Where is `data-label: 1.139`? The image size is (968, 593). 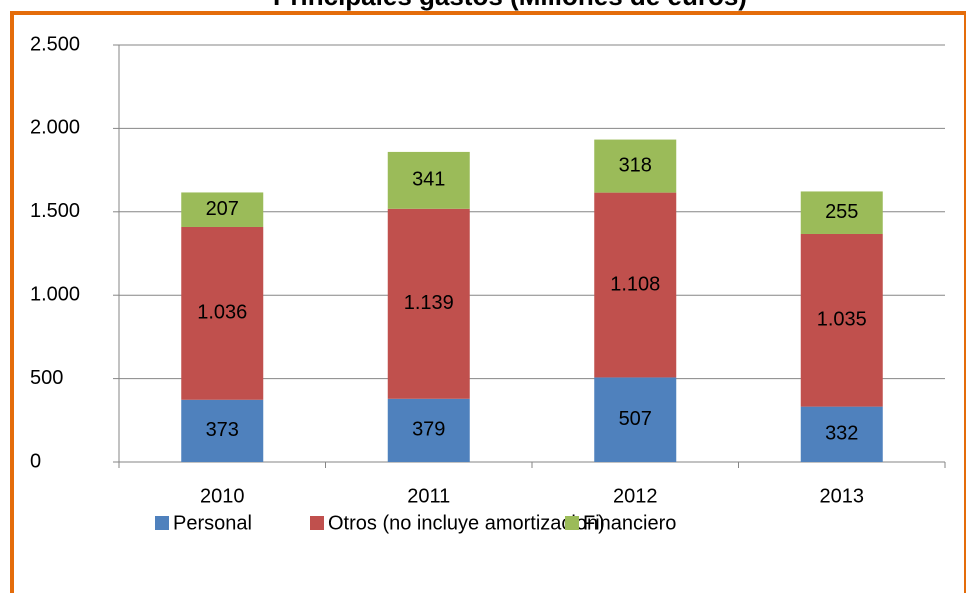 data-label: 1.139 is located at coordinates (429, 303).